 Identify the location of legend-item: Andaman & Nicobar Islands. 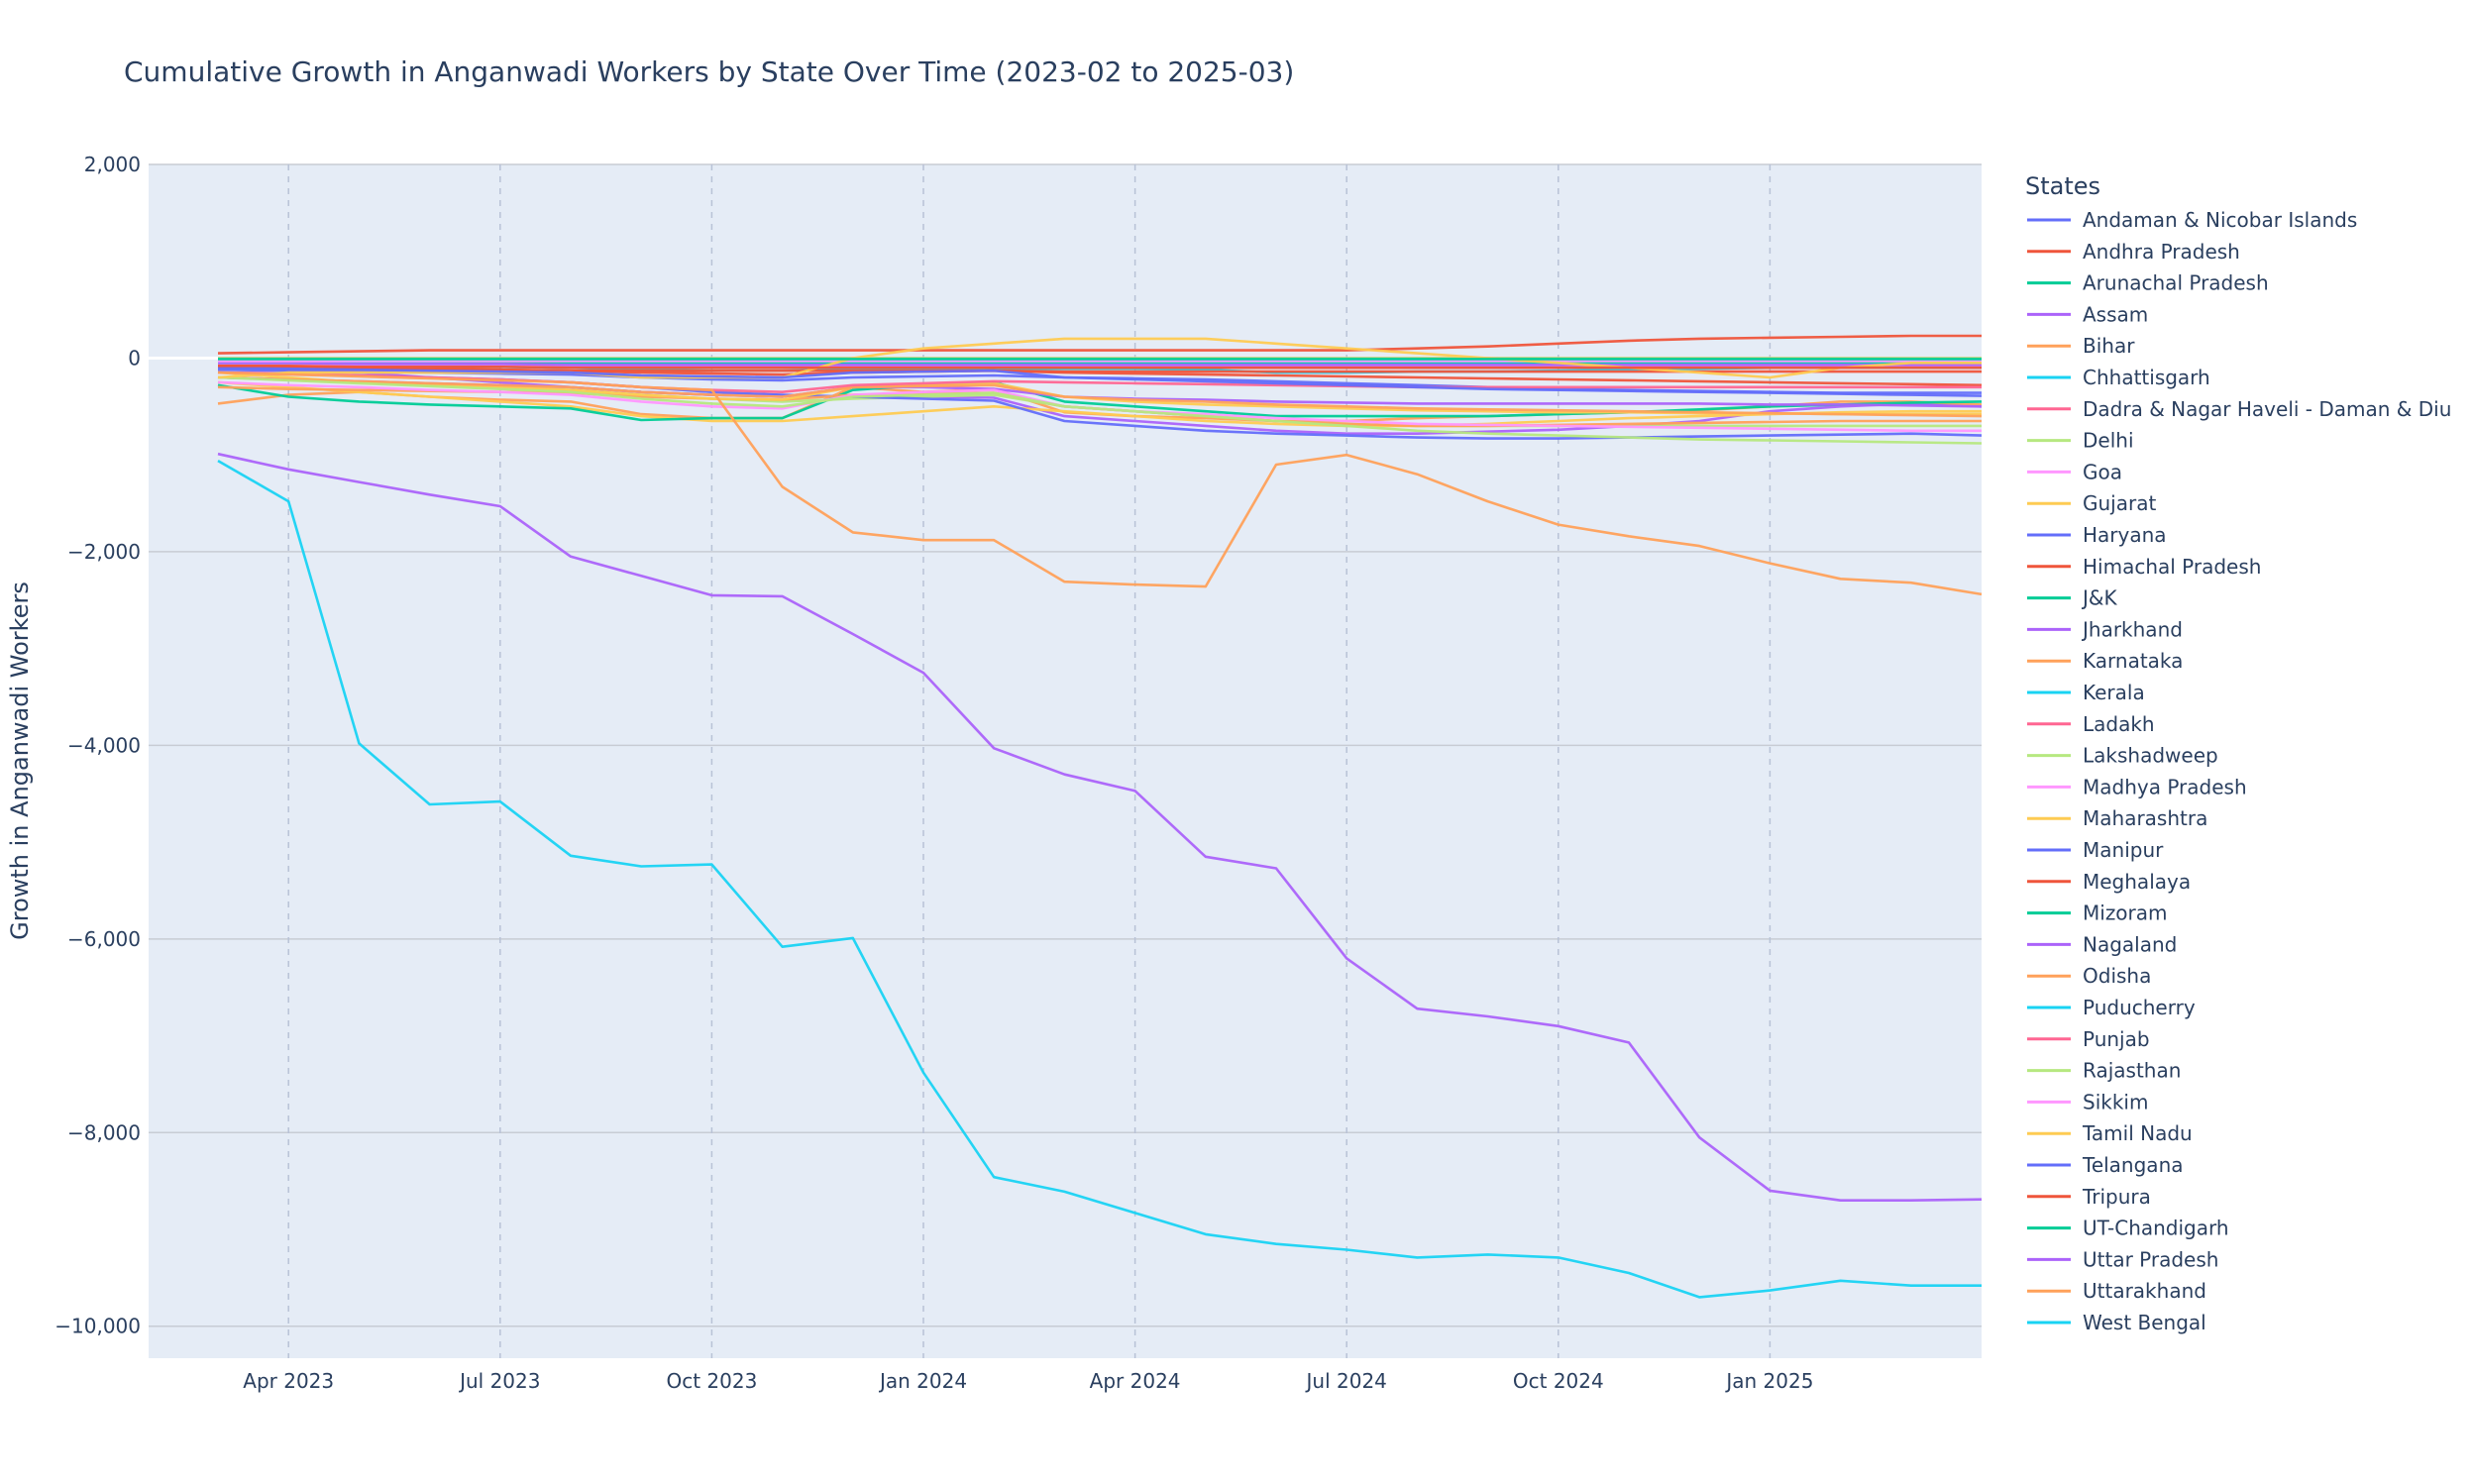
(2192, 220).